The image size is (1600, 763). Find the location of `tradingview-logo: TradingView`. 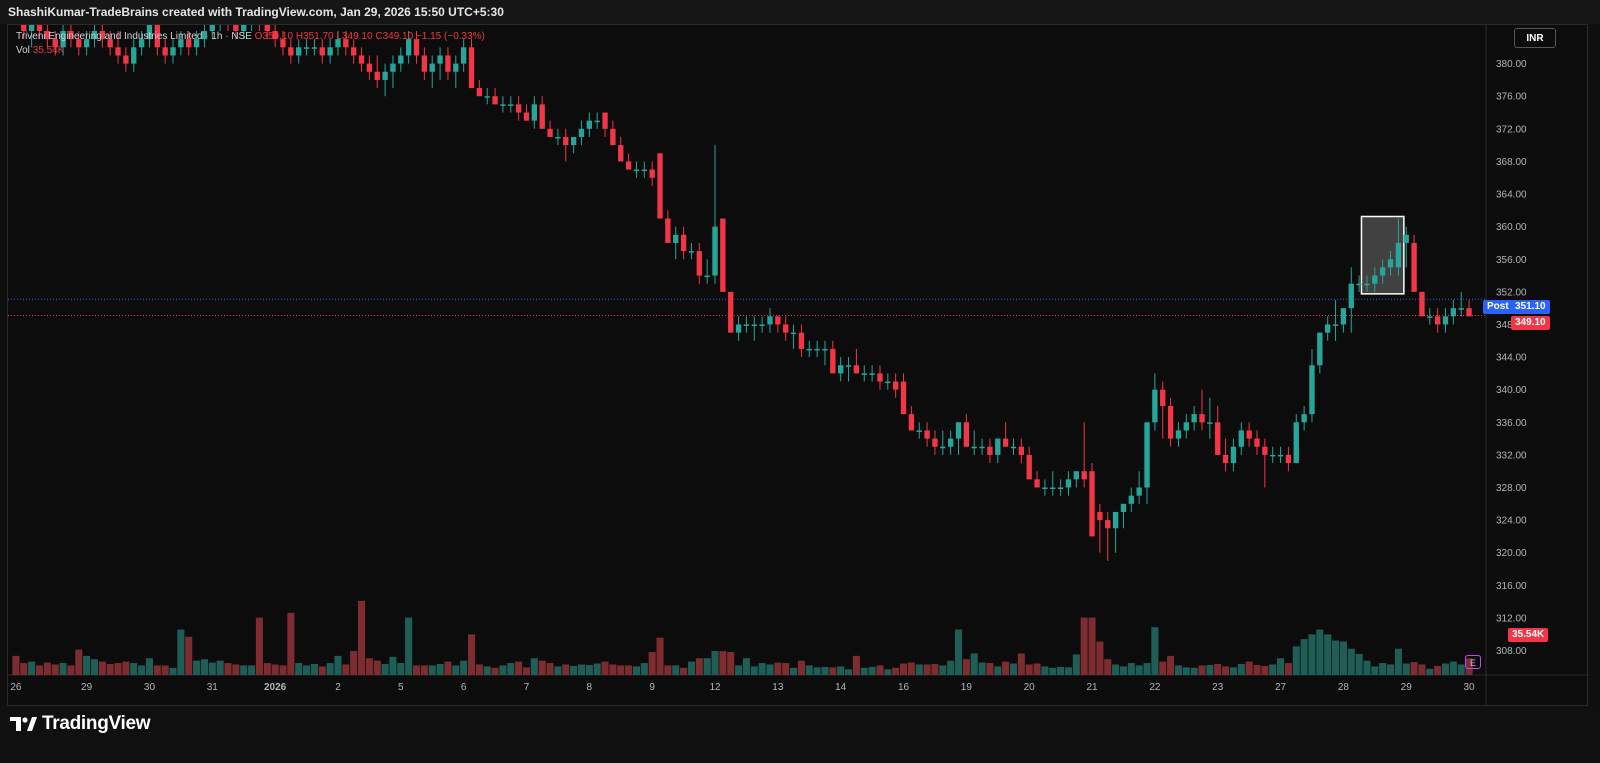

tradingview-logo: TradingView is located at coordinates (80, 724).